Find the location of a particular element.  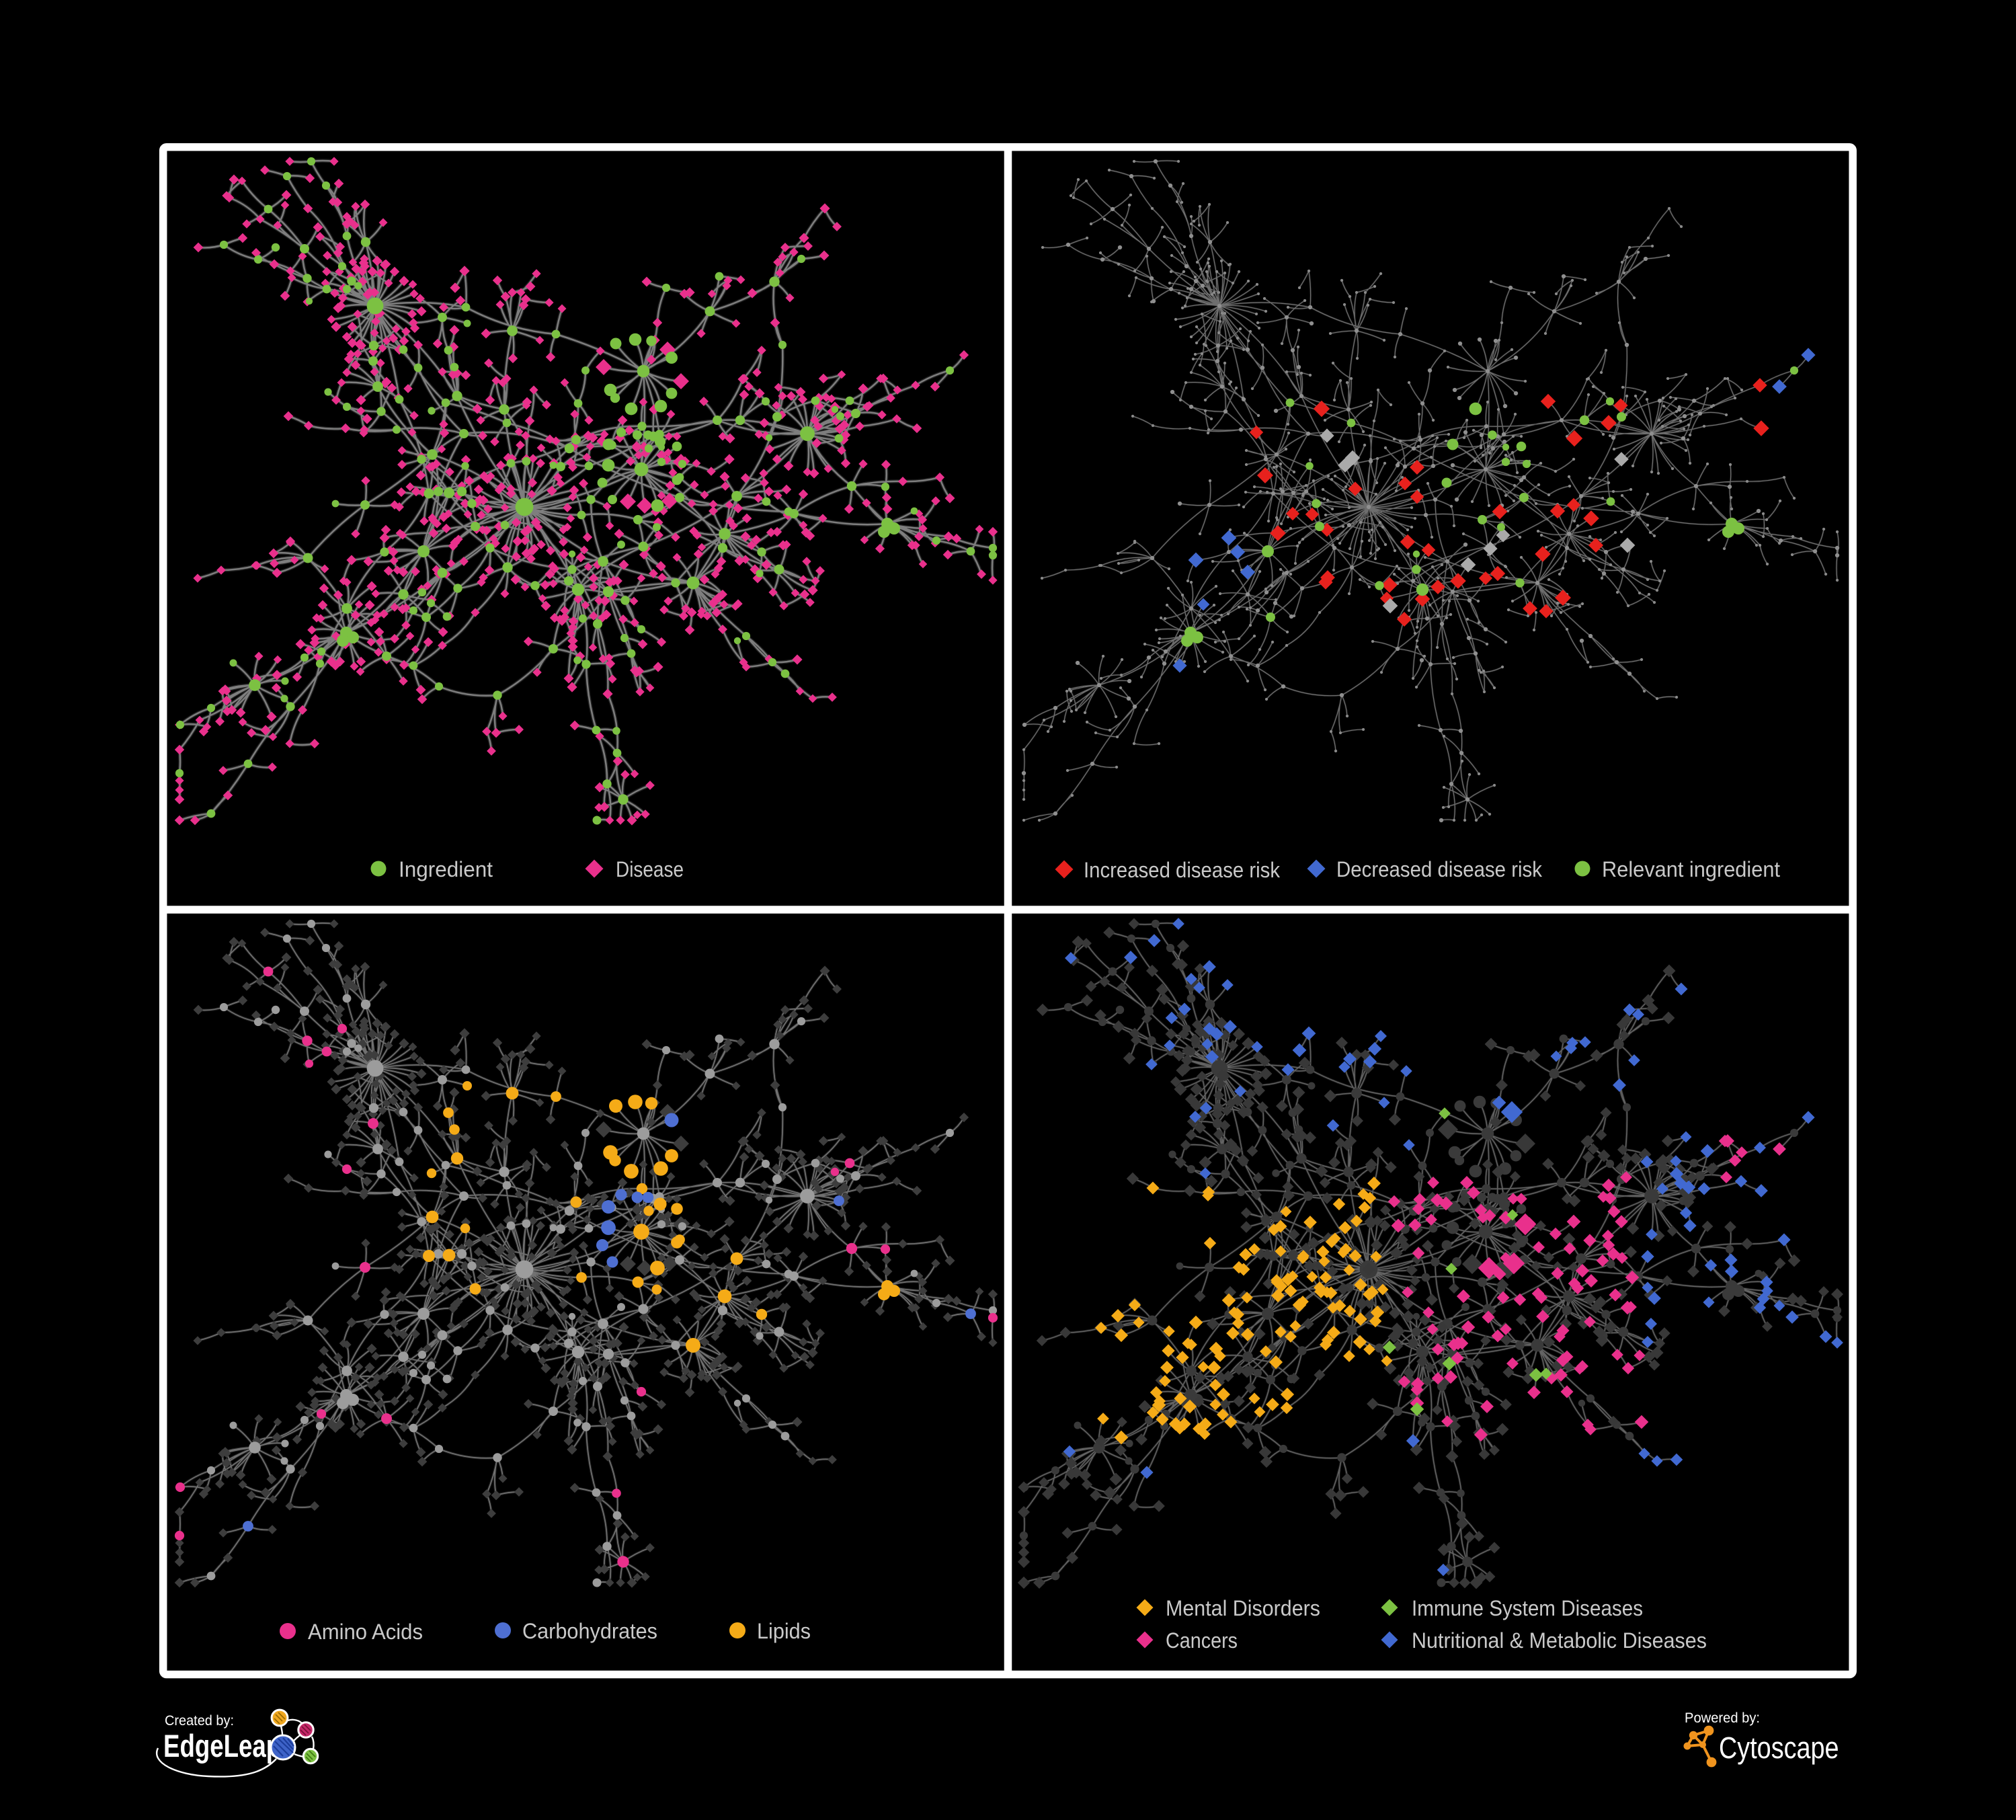

svg-text: Carbohydrates is located at coordinates (589, 1631).